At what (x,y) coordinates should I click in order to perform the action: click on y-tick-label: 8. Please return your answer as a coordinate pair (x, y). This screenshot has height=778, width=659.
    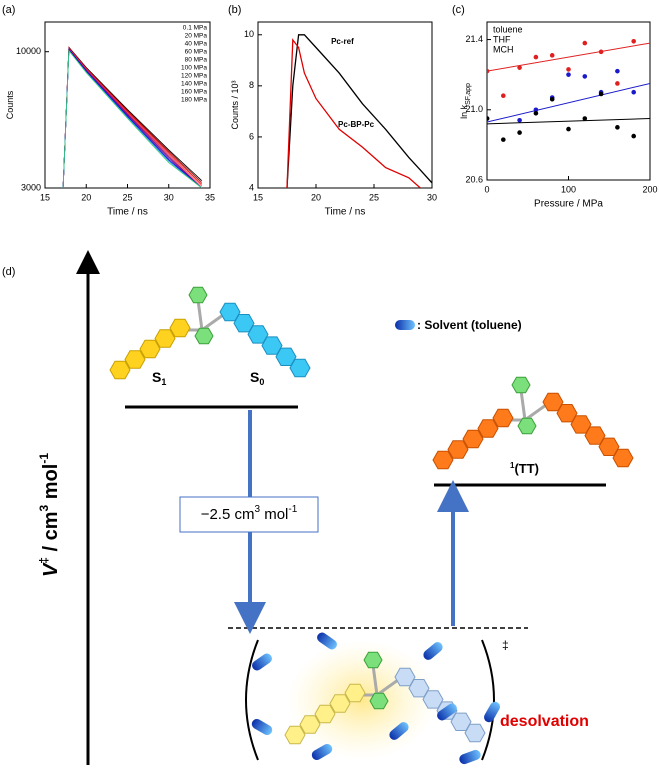
    Looking at the image, I should click on (251, 85).